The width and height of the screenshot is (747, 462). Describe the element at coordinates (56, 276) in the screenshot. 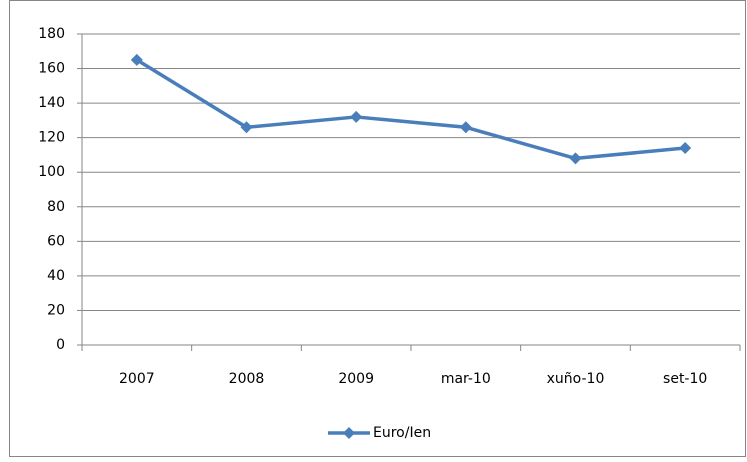

I see `y-tick-label: 40` at that location.